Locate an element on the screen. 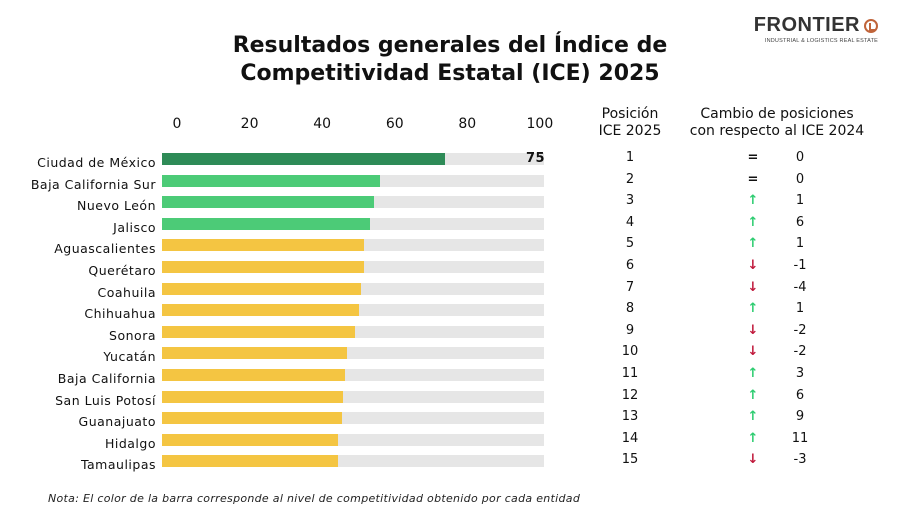 The width and height of the screenshot is (900, 528). position-value: 9 is located at coordinates (630, 330).